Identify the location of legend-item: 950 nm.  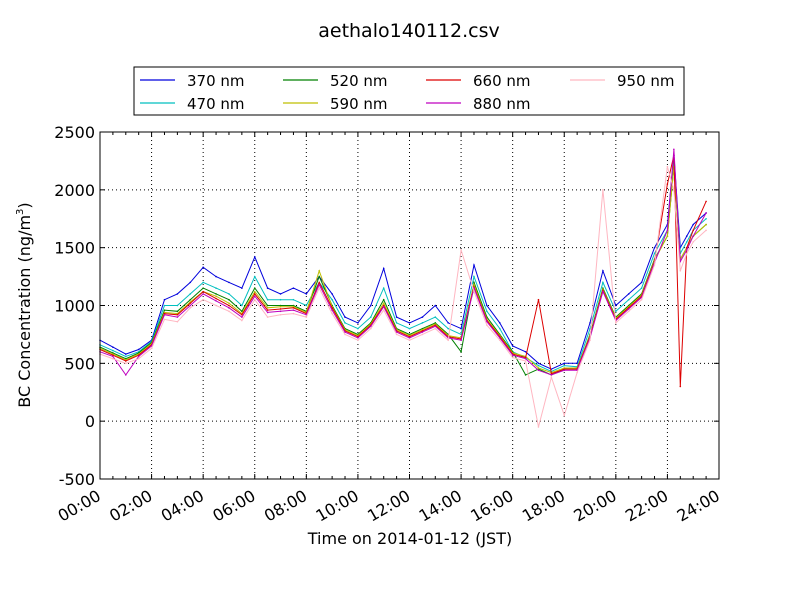
(622, 81).